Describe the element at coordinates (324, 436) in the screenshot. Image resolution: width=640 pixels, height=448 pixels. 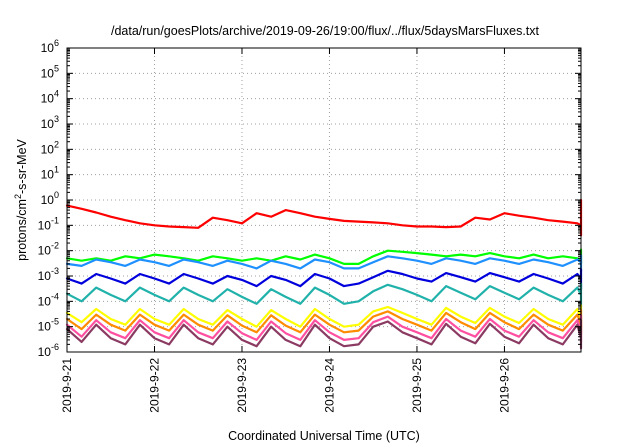
I see `x-axis-label: Coordinated Universal Time (UTC)` at that location.